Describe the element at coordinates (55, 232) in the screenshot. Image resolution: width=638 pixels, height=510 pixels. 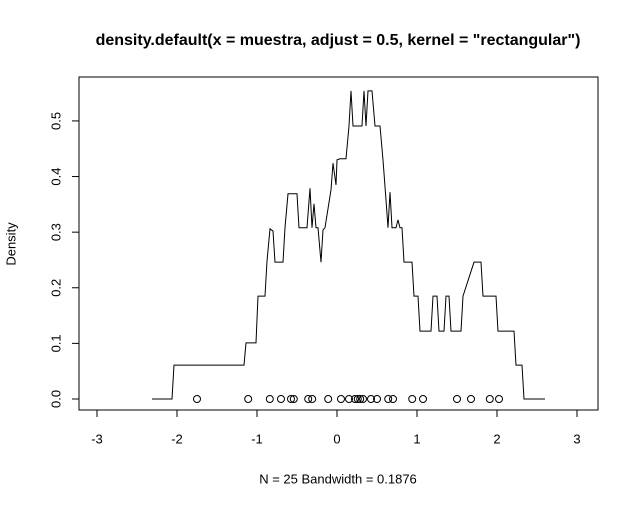
I see `y-tick-label: 0.3` at that location.